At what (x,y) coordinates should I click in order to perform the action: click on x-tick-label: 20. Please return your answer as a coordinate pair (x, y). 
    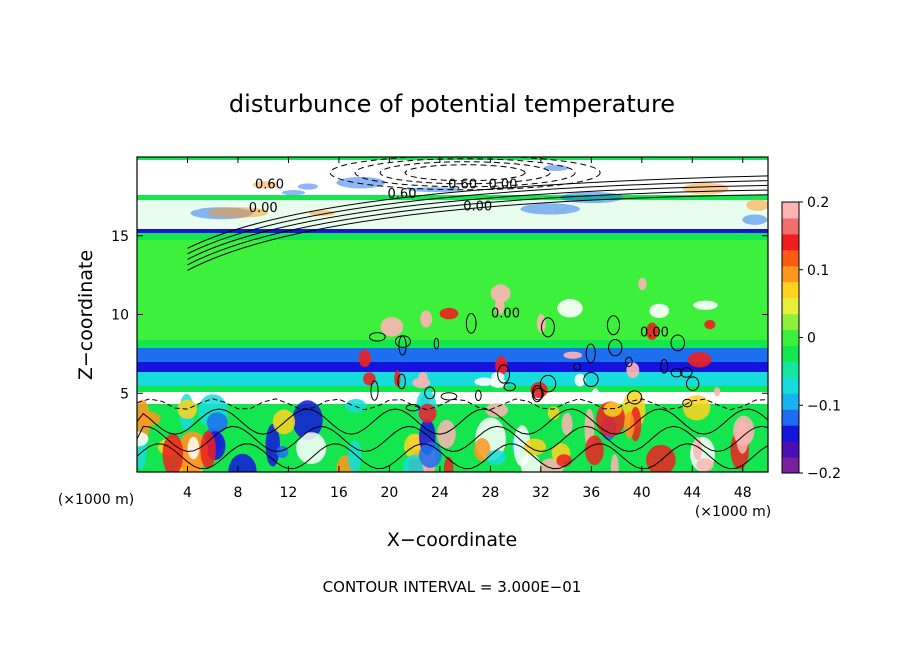
    Looking at the image, I should click on (389, 493).